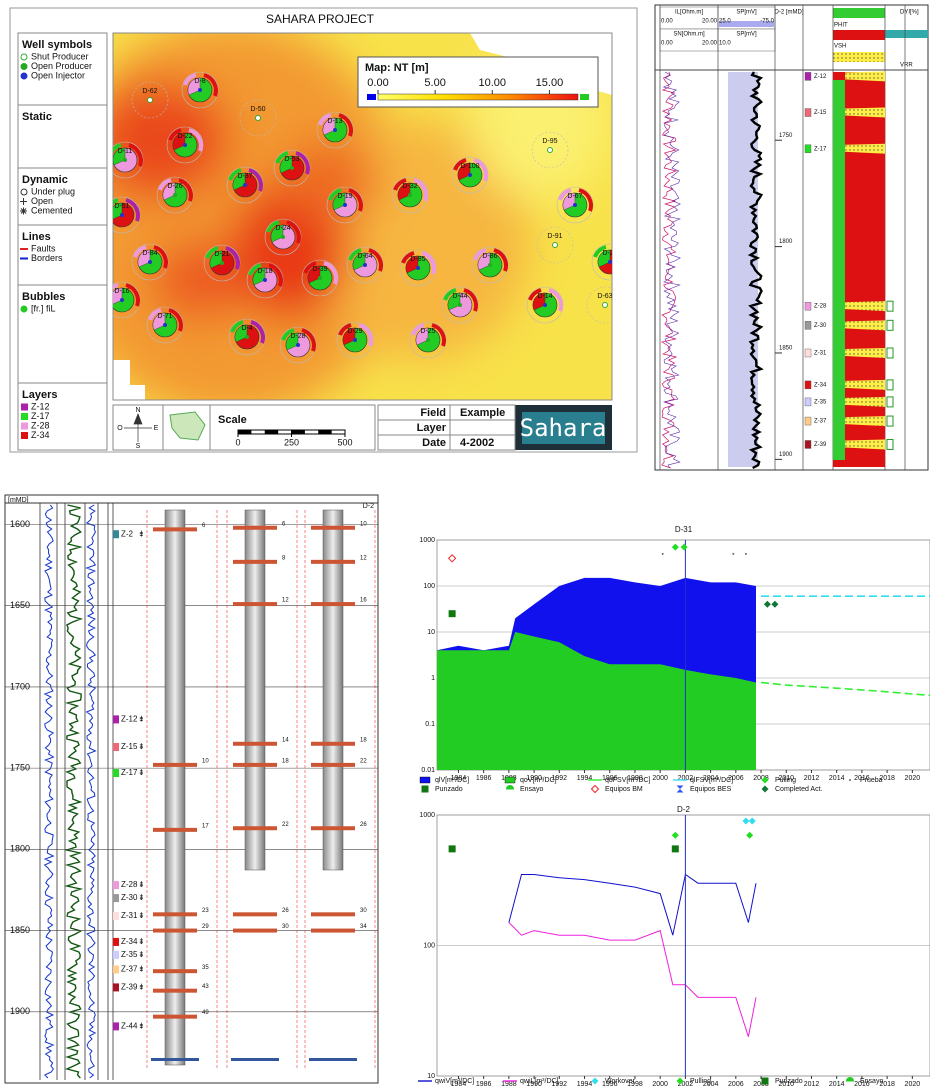  Describe the element at coordinates (459, 778) in the screenshot. I see `x-tick-label: 1984` at that location.